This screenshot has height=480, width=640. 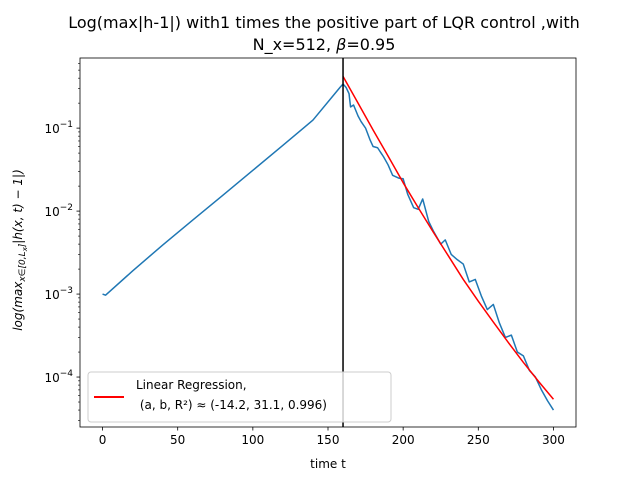 I want to click on chart-subtitle-symbol: β, so click(x=340, y=44).